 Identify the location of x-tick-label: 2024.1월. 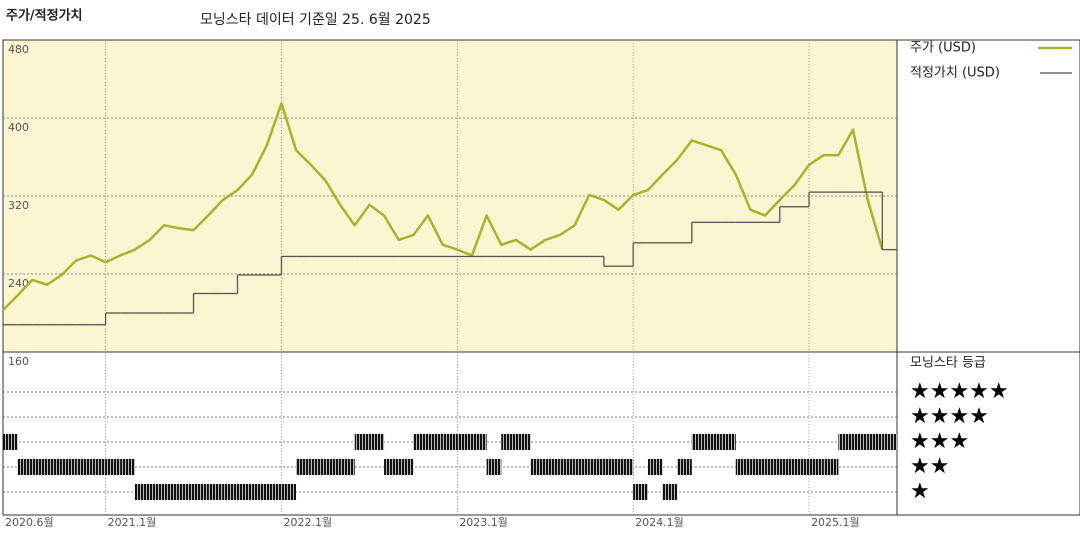
(659, 522).